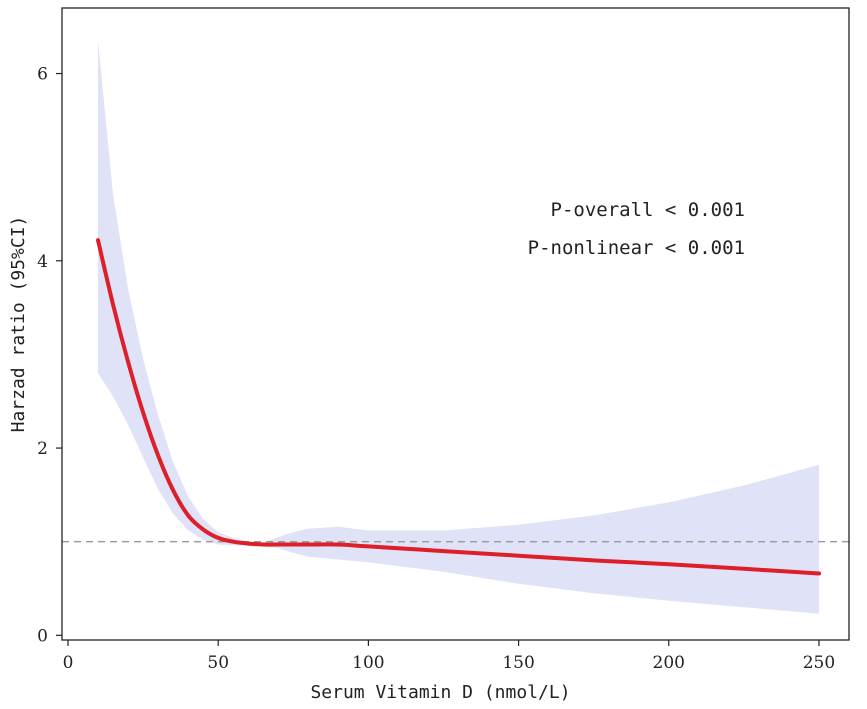 The height and width of the screenshot is (709, 867). Describe the element at coordinates (42, 636) in the screenshot. I see `y-tick-label: 0` at that location.